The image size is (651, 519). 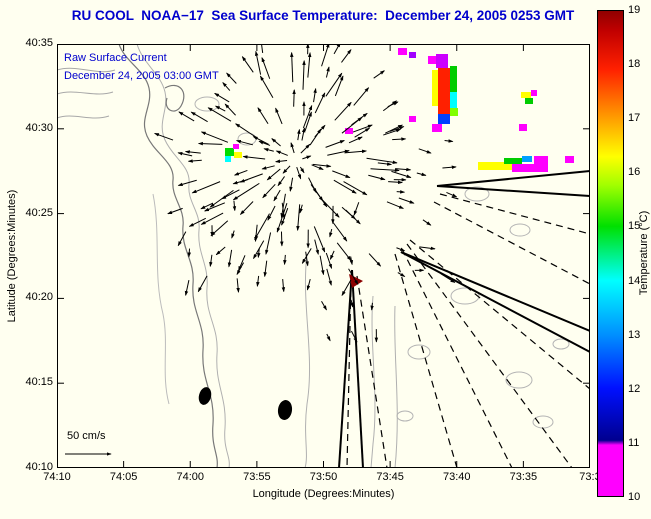 What do you see at coordinates (634, 172) in the screenshot?
I see `colorbar-tick-label: 16` at bounding box center [634, 172].